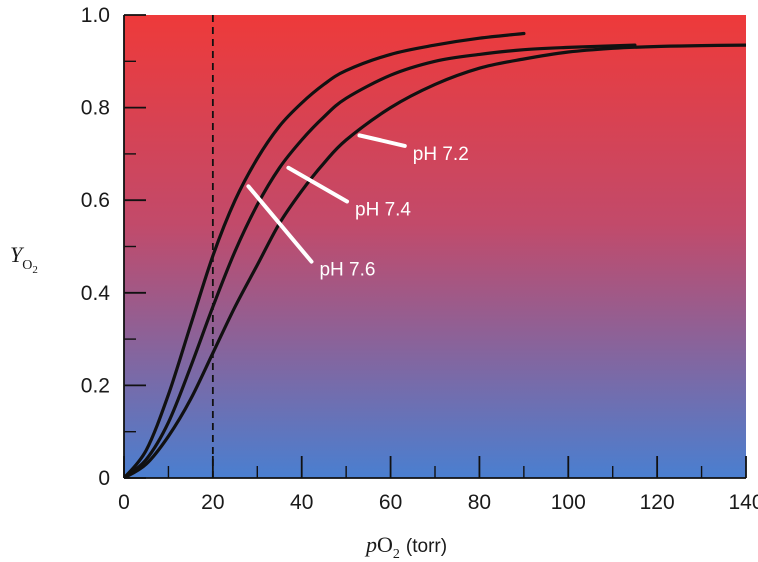 The height and width of the screenshot is (562, 758). Describe the element at coordinates (27, 265) in the screenshot. I see `y-axis-title-sub: O` at that location.